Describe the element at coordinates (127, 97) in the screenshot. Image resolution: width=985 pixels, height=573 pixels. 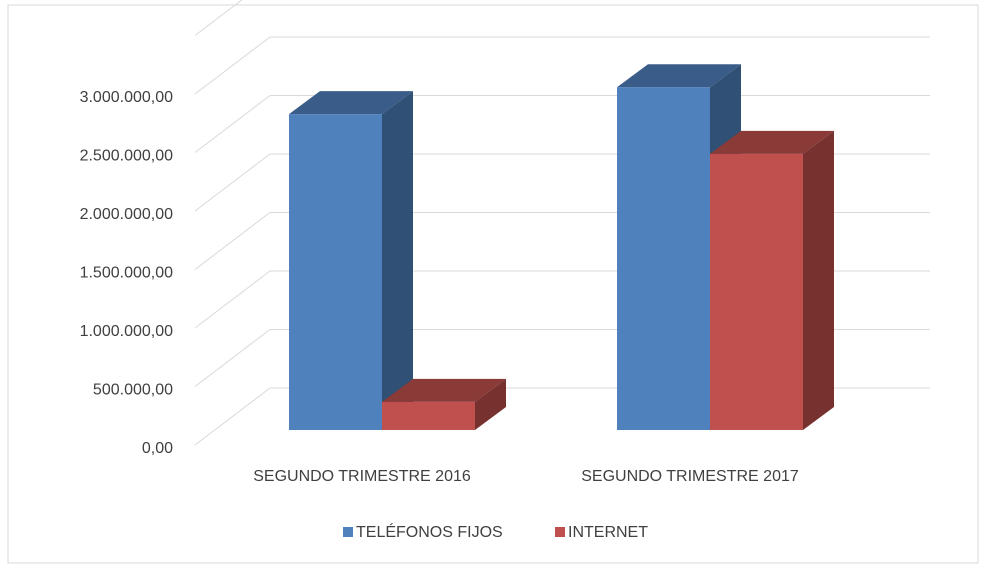
I see `y-tick-label: 3.000.000,00` at that location.